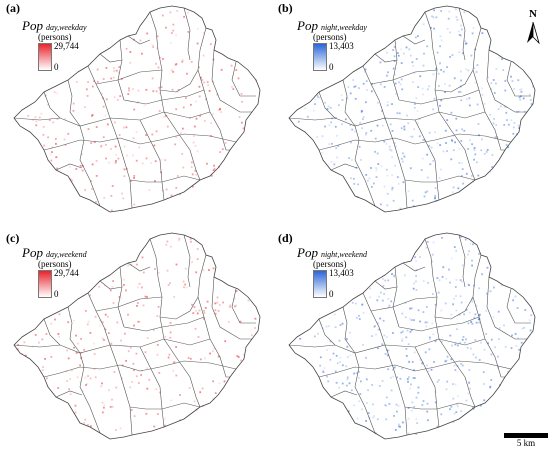 The height and width of the screenshot is (454, 550). What do you see at coordinates (56, 67) in the screenshot?
I see `legend-min: 0` at bounding box center [56, 67].